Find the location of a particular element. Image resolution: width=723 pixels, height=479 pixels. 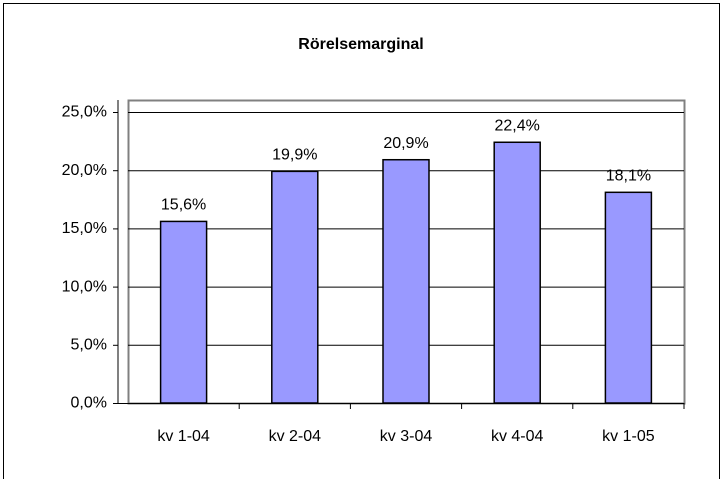

x-tick-label: kv 3-04 is located at coordinates (406, 436).